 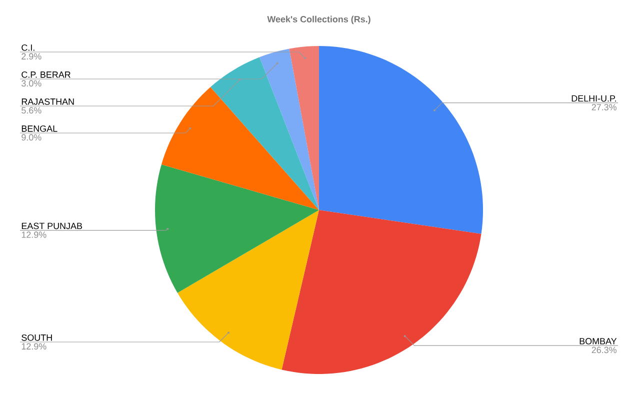 What do you see at coordinates (598, 341) in the screenshot?
I see `slice-label: BOMBAY` at bounding box center [598, 341].